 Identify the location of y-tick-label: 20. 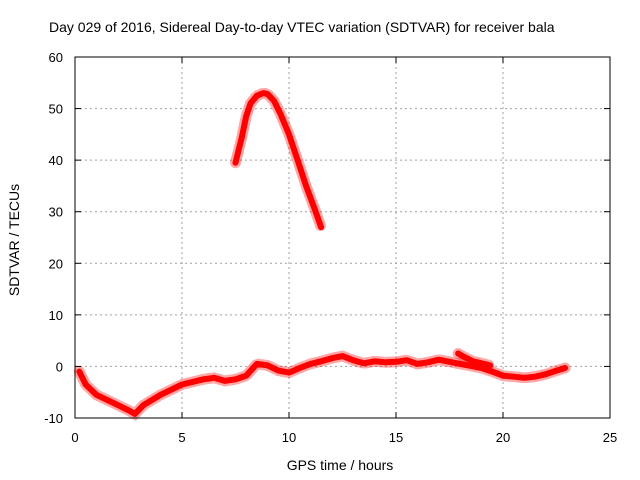
(56, 263).